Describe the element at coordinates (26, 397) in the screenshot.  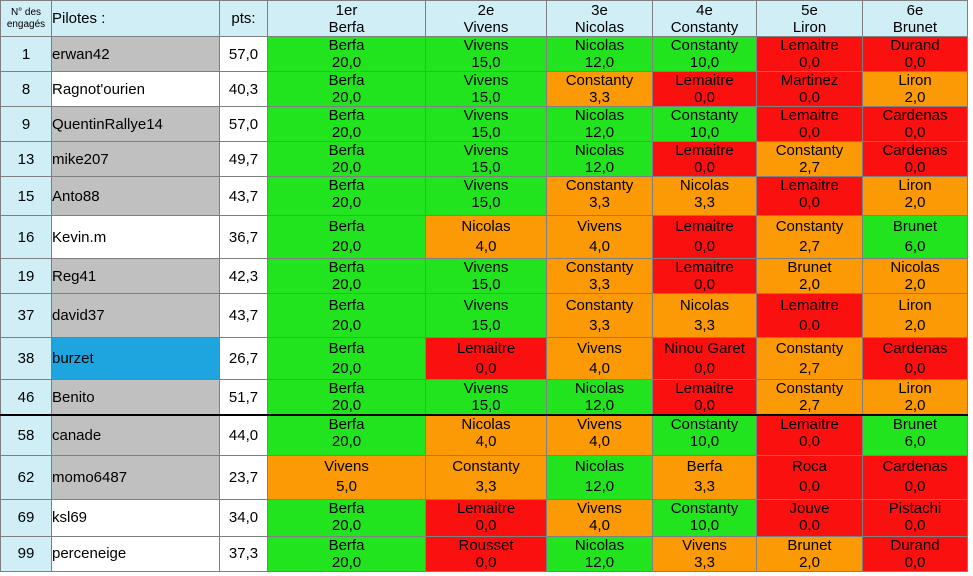
I see `entry-number: 46` at that location.